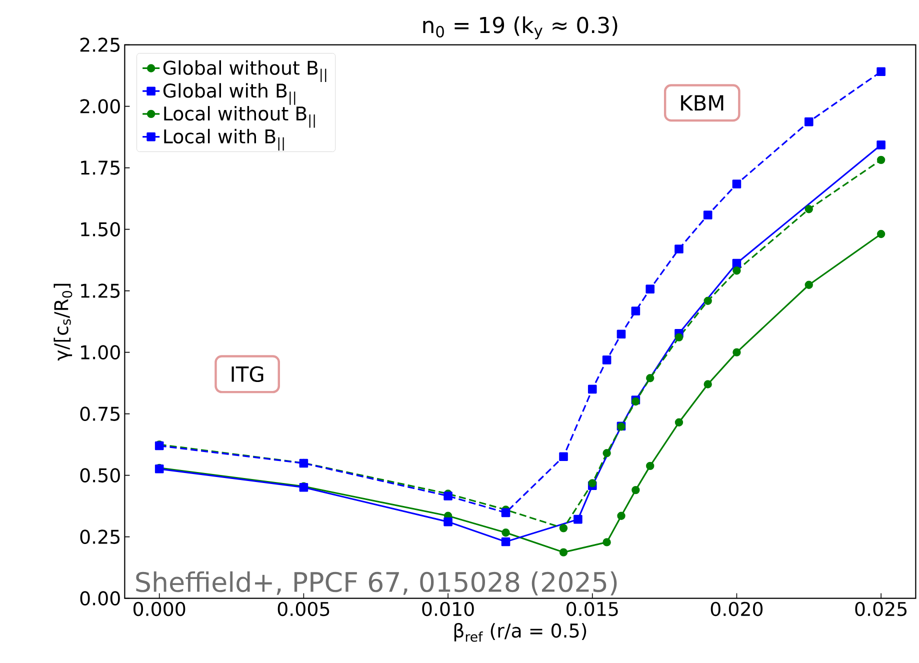  I want to click on annotation: Sheffield+, PPCF 67, 015028 (2025), so click(376, 583).